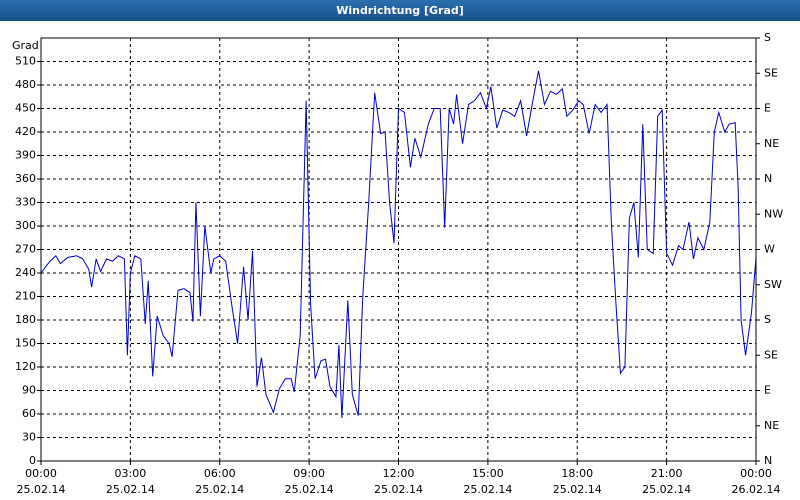  What do you see at coordinates (773, 213) in the screenshot?
I see `y2-tick-label: NW` at bounding box center [773, 213].